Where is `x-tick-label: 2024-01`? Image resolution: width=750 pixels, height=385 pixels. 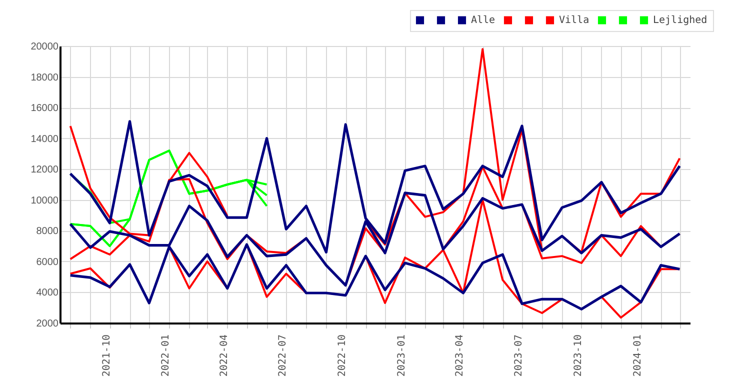 x-tick-label: 2024-01 is located at coordinates (638, 355).